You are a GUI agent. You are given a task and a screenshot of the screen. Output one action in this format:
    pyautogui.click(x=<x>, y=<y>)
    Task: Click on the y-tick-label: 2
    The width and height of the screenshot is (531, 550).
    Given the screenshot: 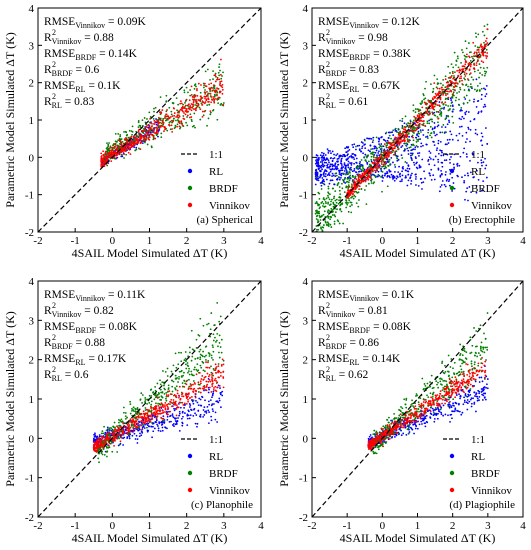 What is the action you would take?
    pyautogui.click(x=32, y=84)
    